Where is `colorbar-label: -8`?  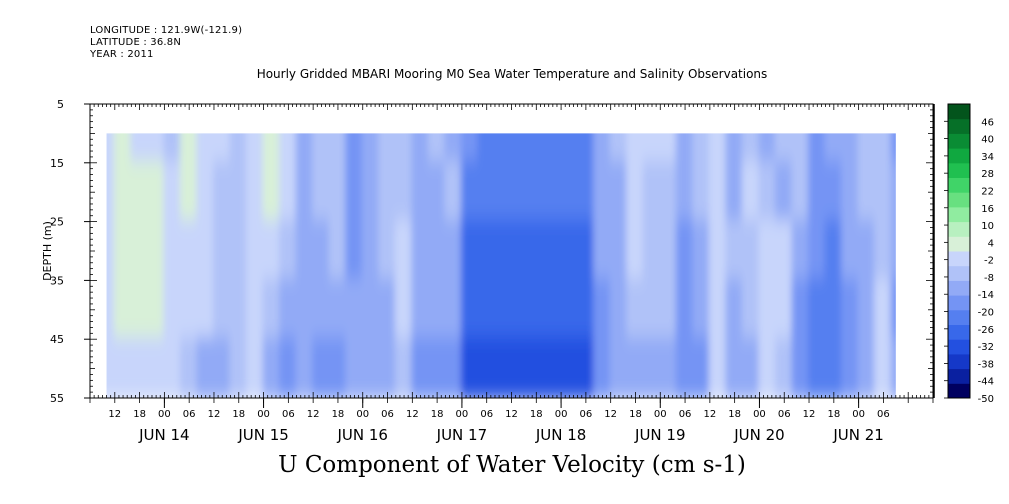
colorbar-label: -8 is located at coordinates (989, 278).